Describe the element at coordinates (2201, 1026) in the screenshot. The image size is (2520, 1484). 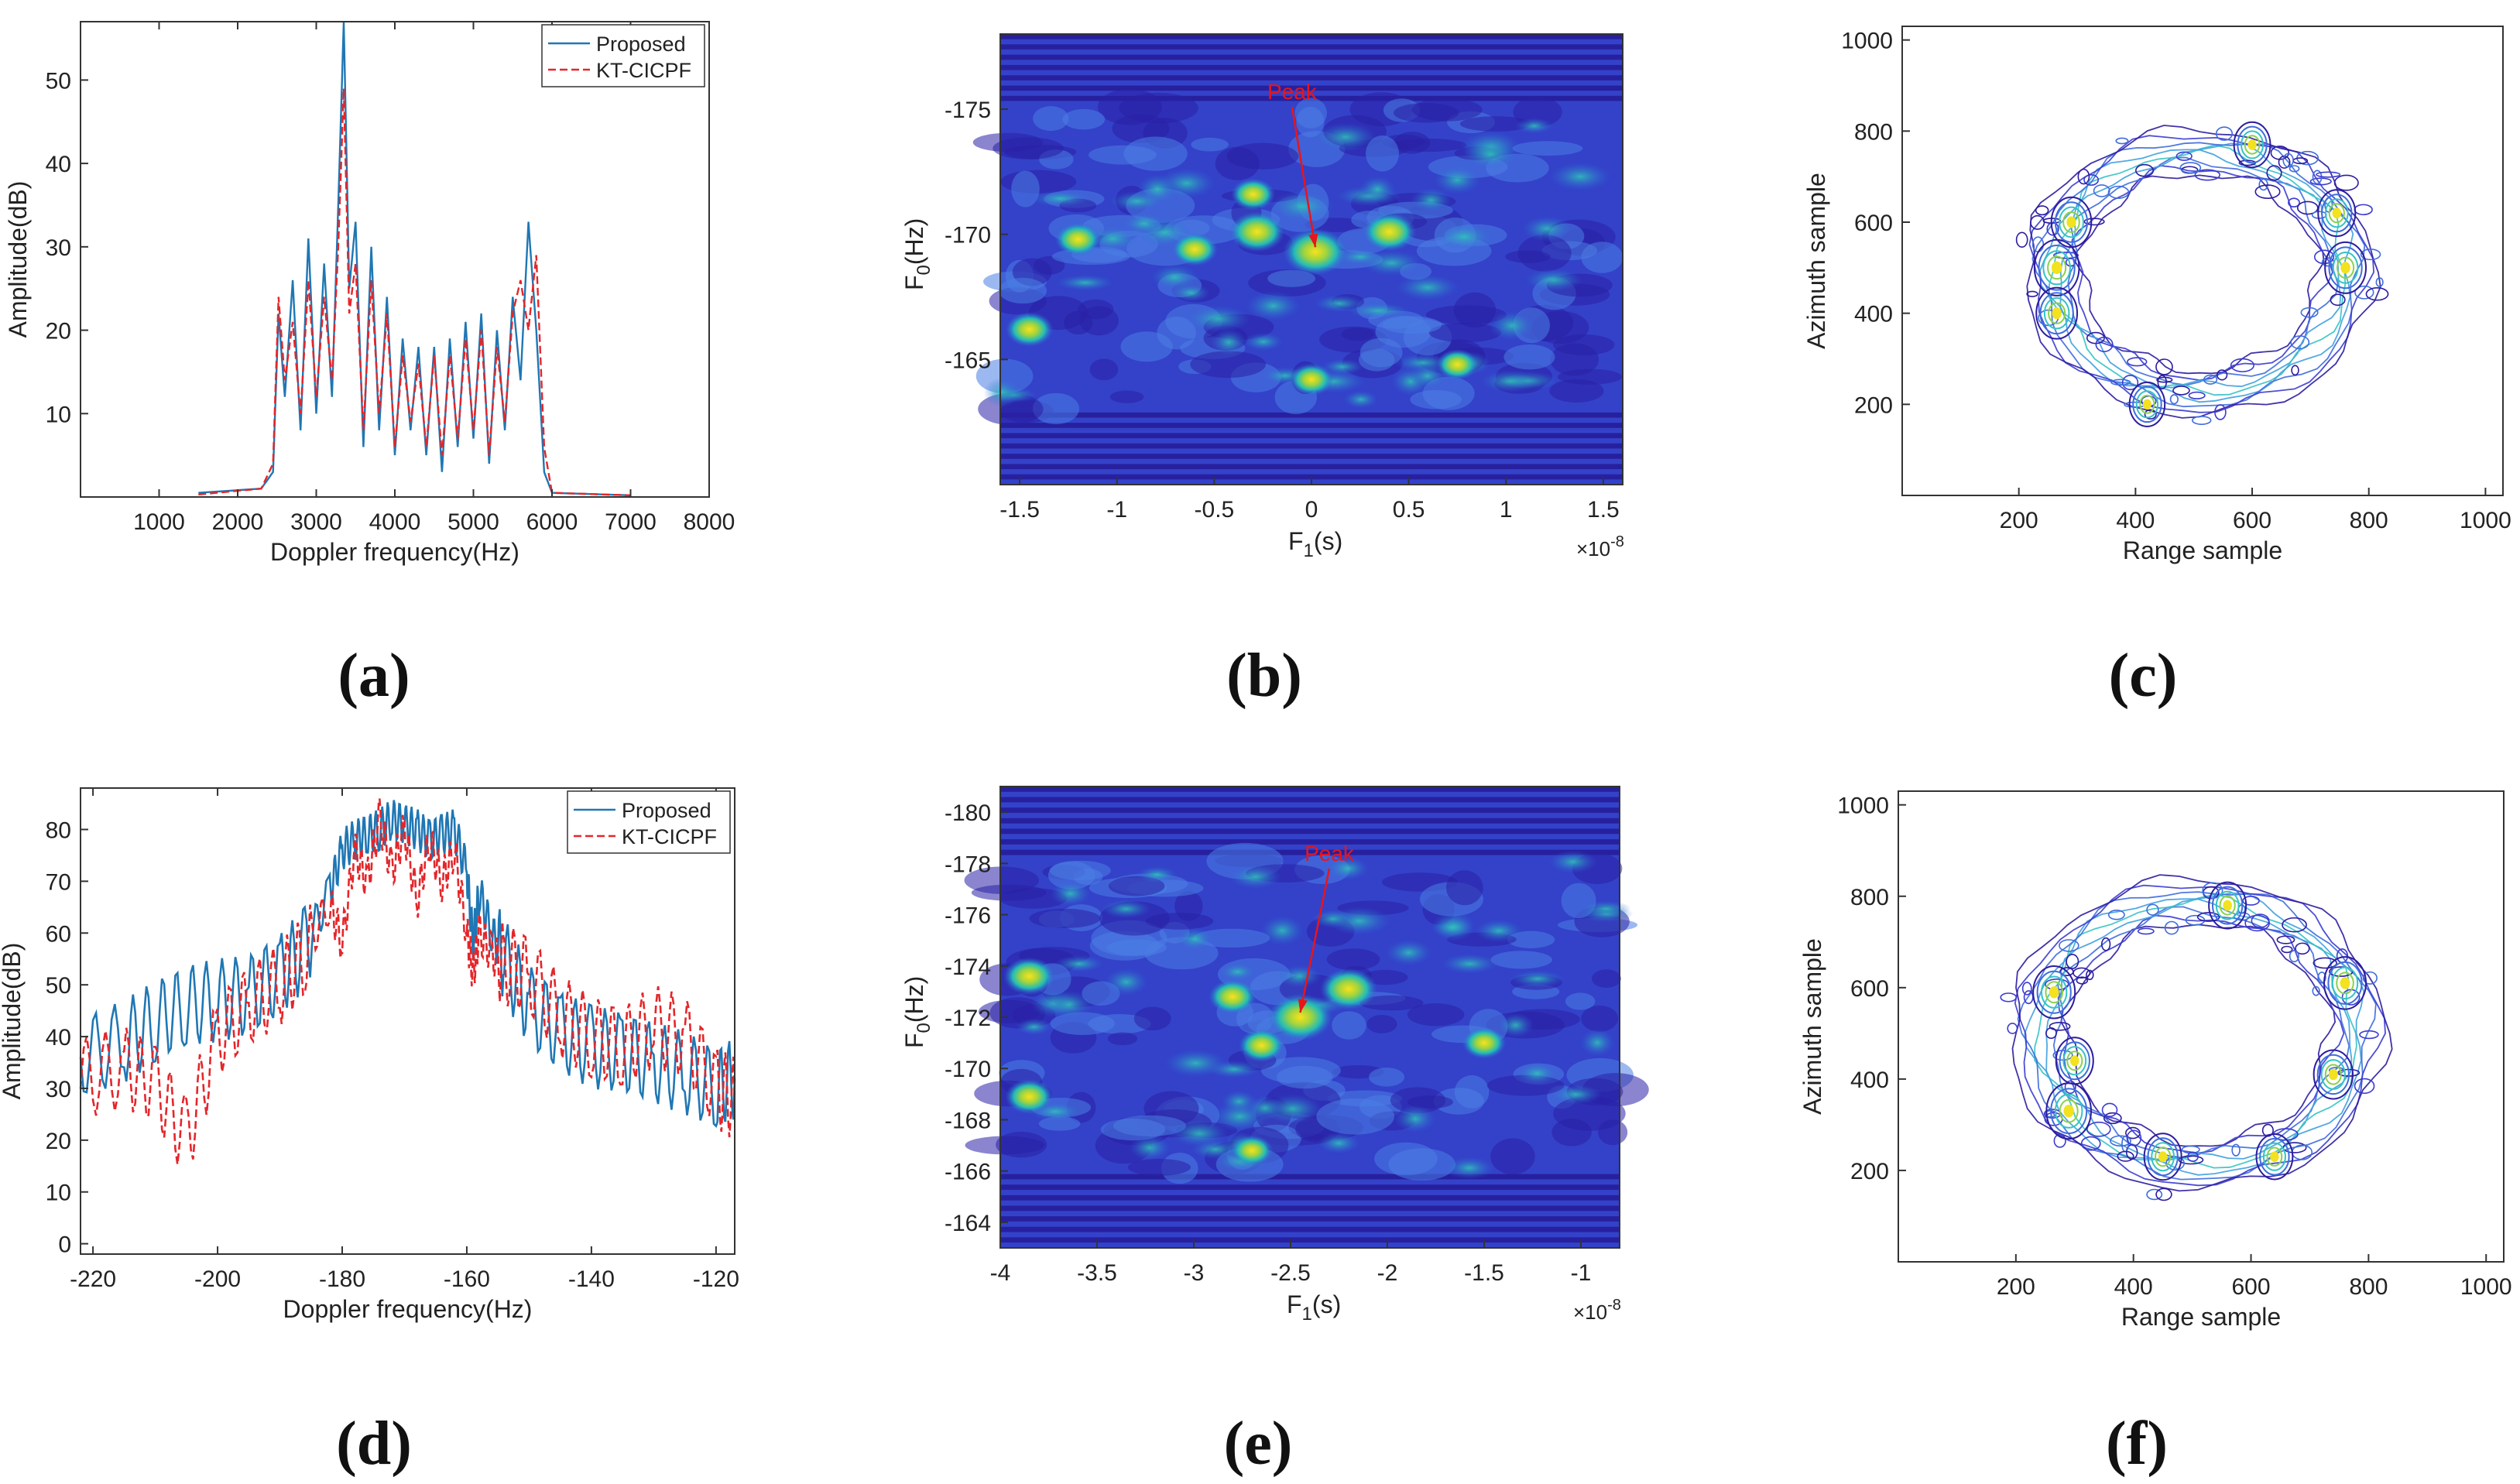
I see `plot-area-f` at that location.